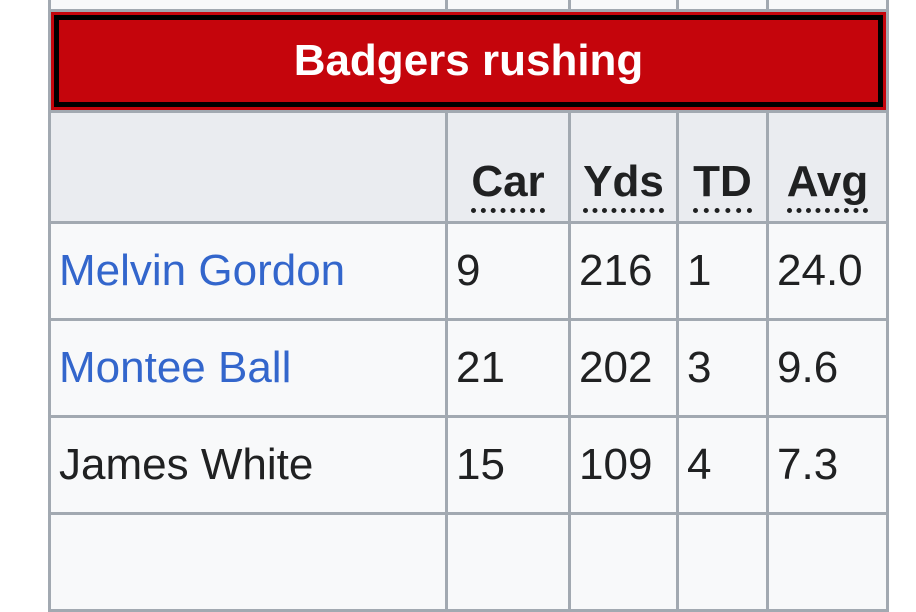 The image size is (916, 612). I want to click on header-td: TD, so click(722, 167).